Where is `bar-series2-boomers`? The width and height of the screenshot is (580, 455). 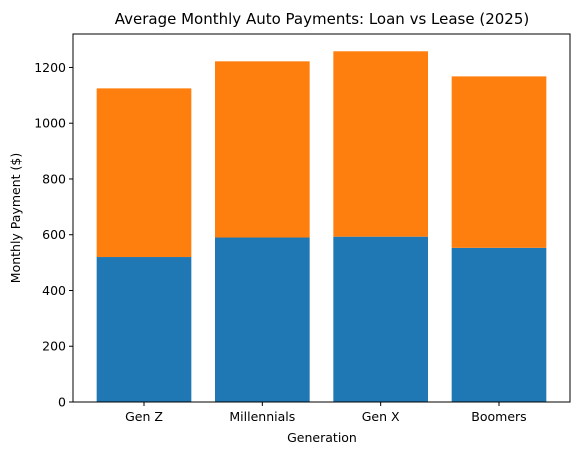
bar-series2-boomers is located at coordinates (499, 162).